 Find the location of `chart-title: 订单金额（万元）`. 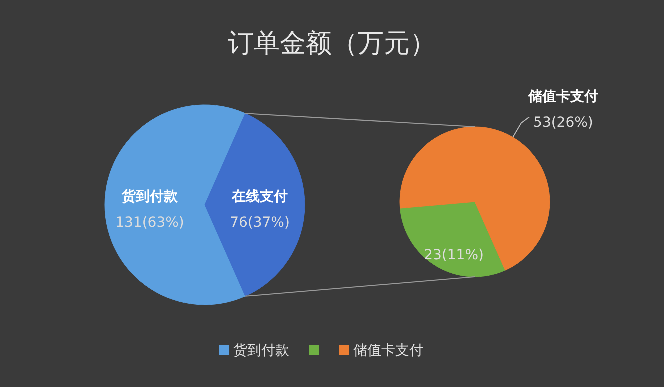

chart-title: 订单金额（万元） is located at coordinates (332, 44).